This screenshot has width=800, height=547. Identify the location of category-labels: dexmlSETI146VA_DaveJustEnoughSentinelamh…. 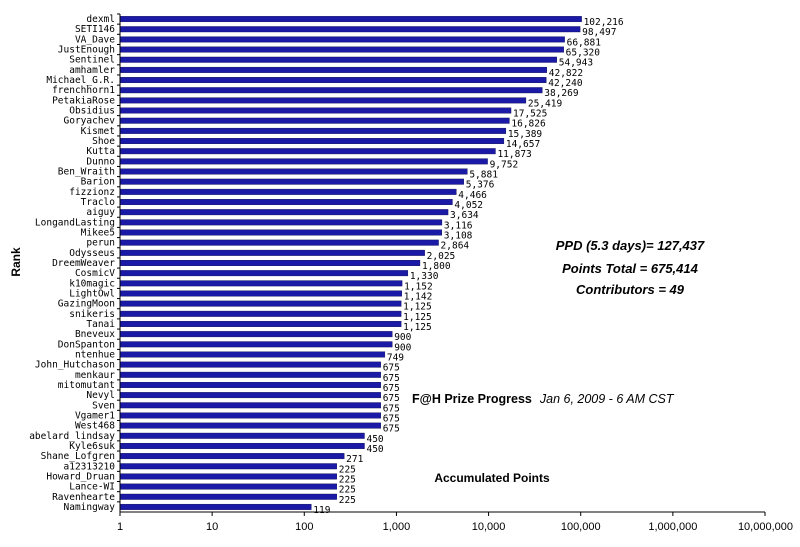
(72, 263).